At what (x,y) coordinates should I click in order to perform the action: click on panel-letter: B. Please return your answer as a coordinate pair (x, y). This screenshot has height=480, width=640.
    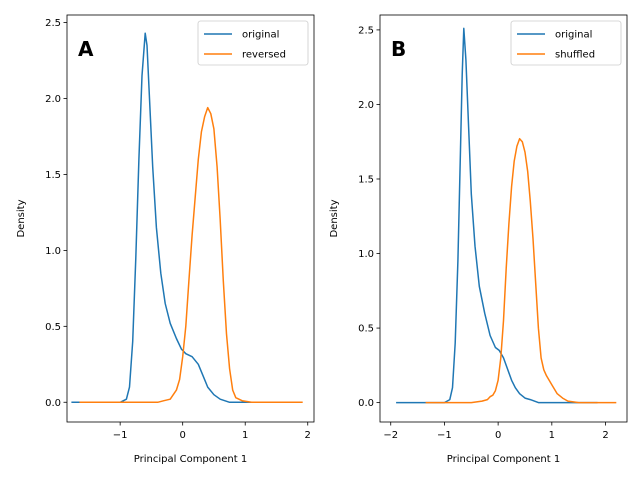
    Looking at the image, I should click on (398, 49).